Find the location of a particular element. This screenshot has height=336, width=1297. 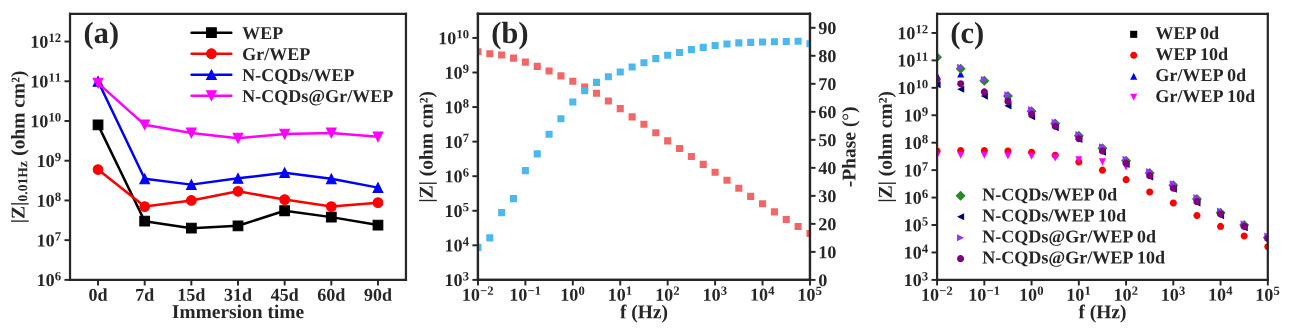

x-tick-label: 15d is located at coordinates (192, 294).